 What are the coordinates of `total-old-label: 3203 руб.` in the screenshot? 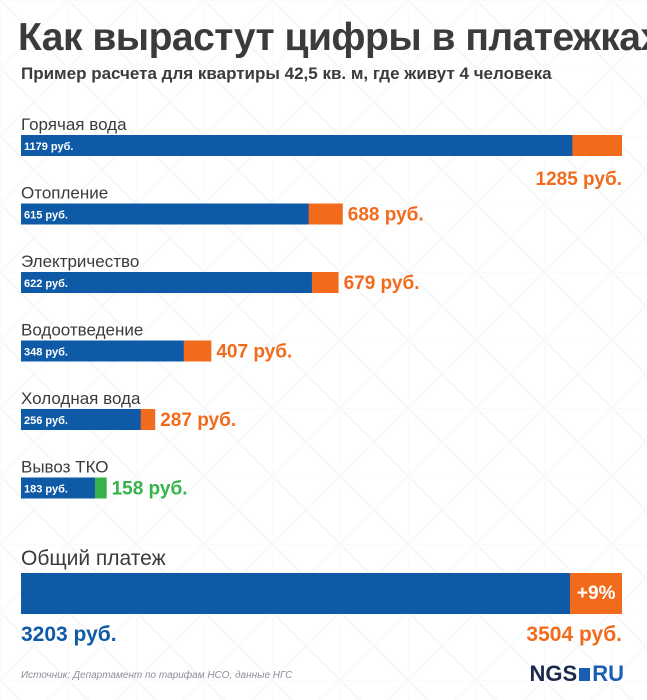 It's located at (69, 634).